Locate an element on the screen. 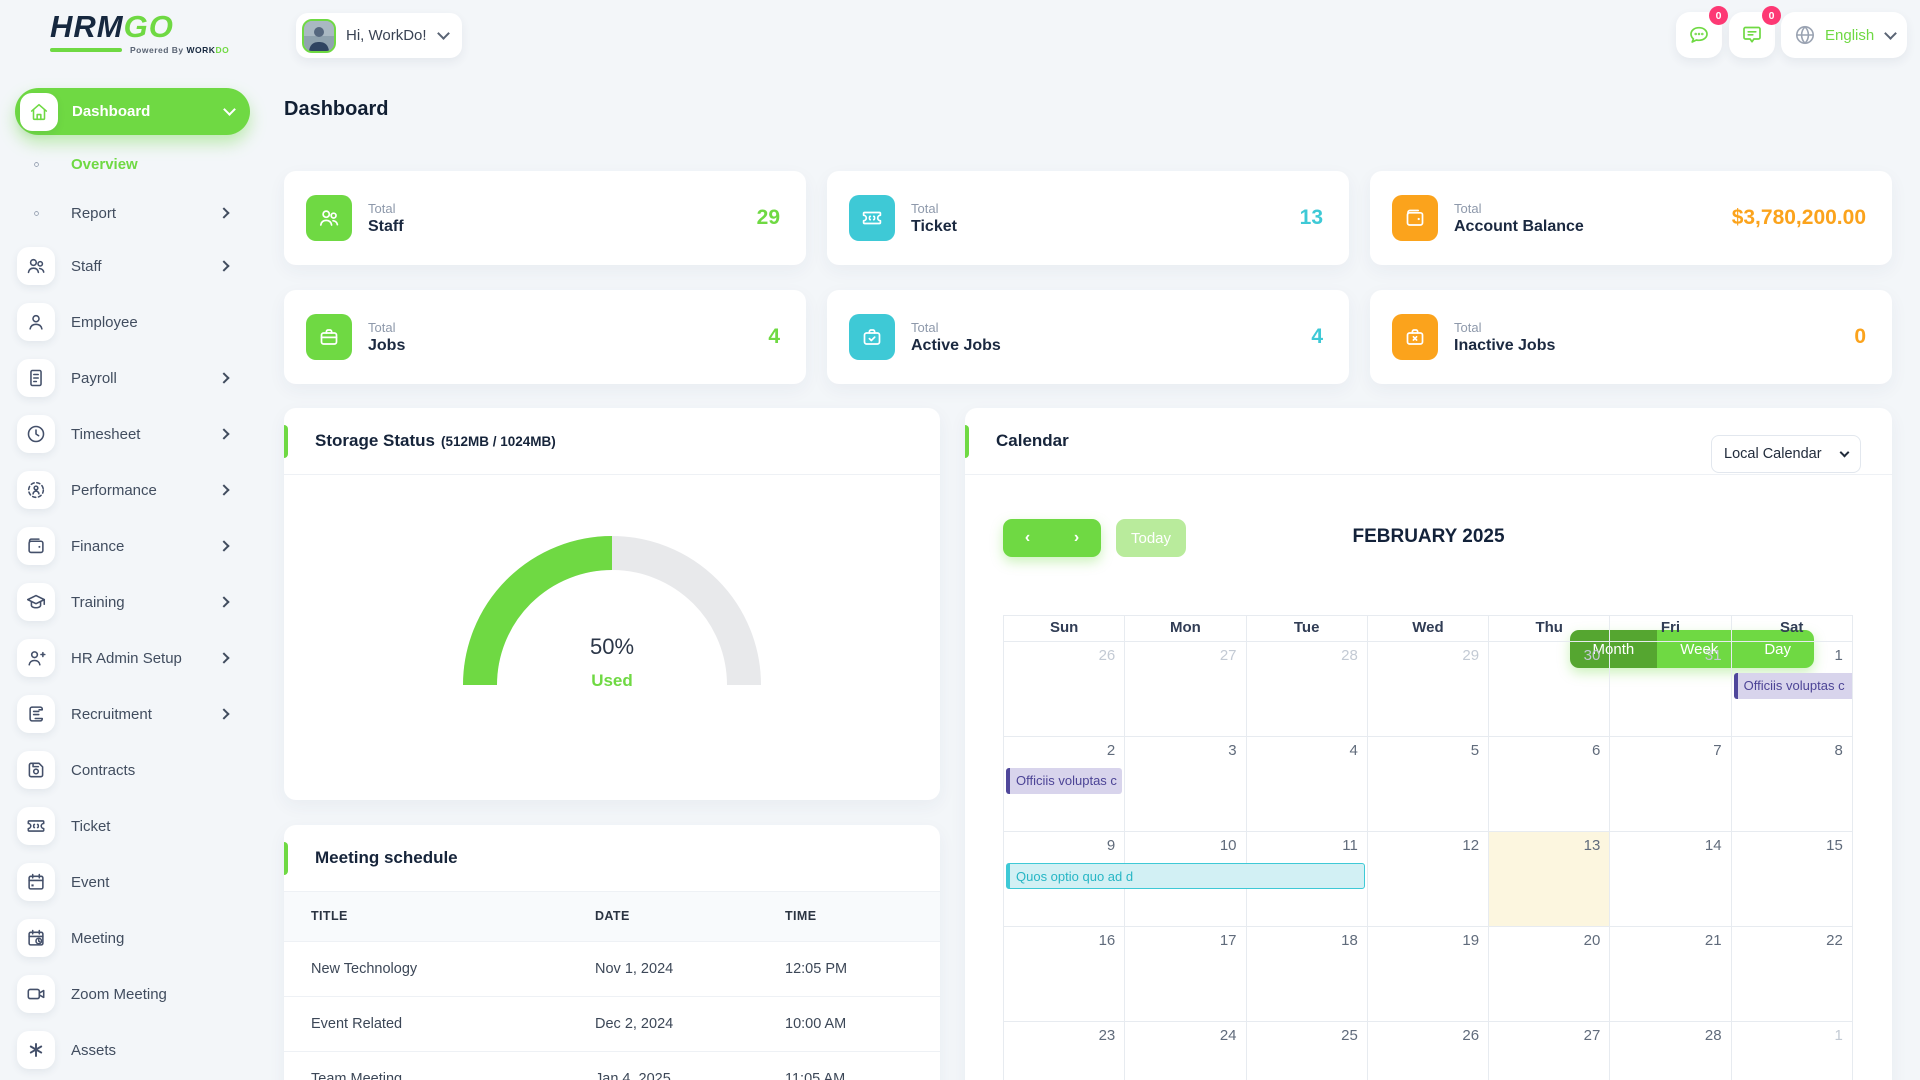 The image size is (1920, 1080). sidebar-item-staff: Staff is located at coordinates (132, 266).